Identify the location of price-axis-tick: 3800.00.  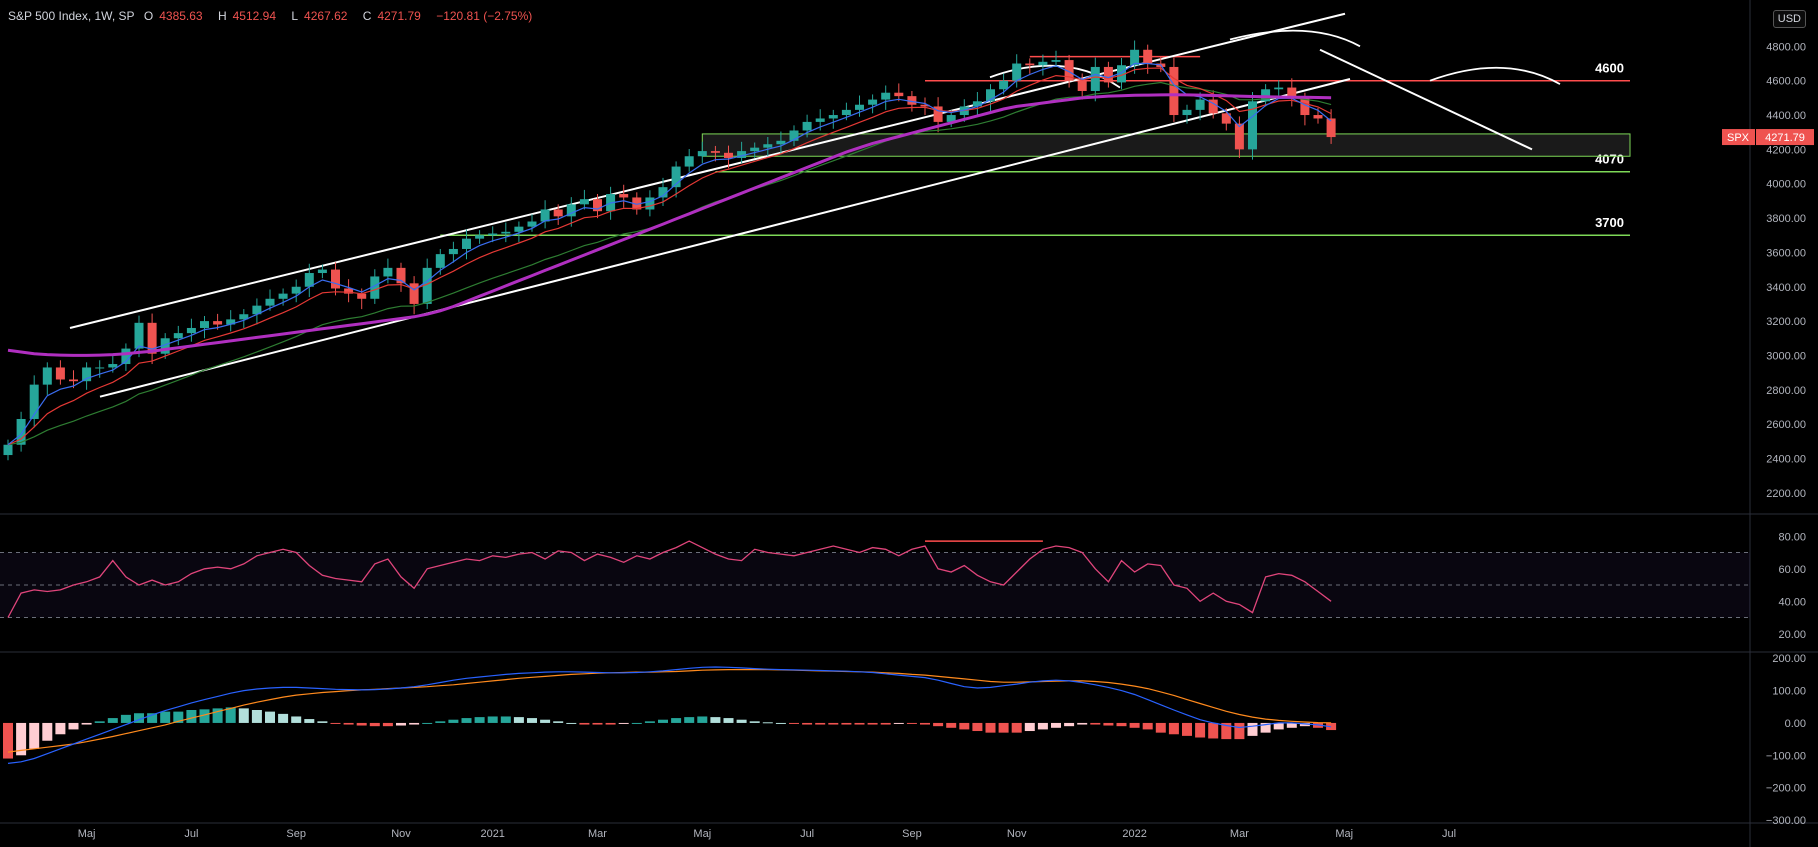
(1786, 219).